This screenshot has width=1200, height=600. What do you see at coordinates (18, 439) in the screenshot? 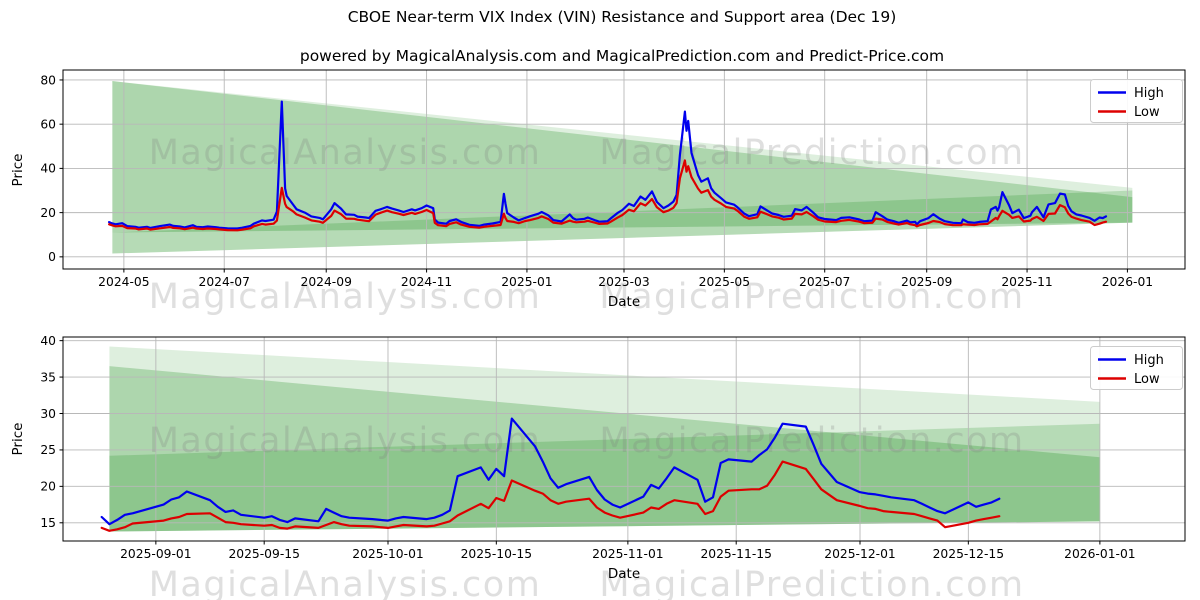
I see `bottom-chart-ylabel: Price` at bounding box center [18, 439].